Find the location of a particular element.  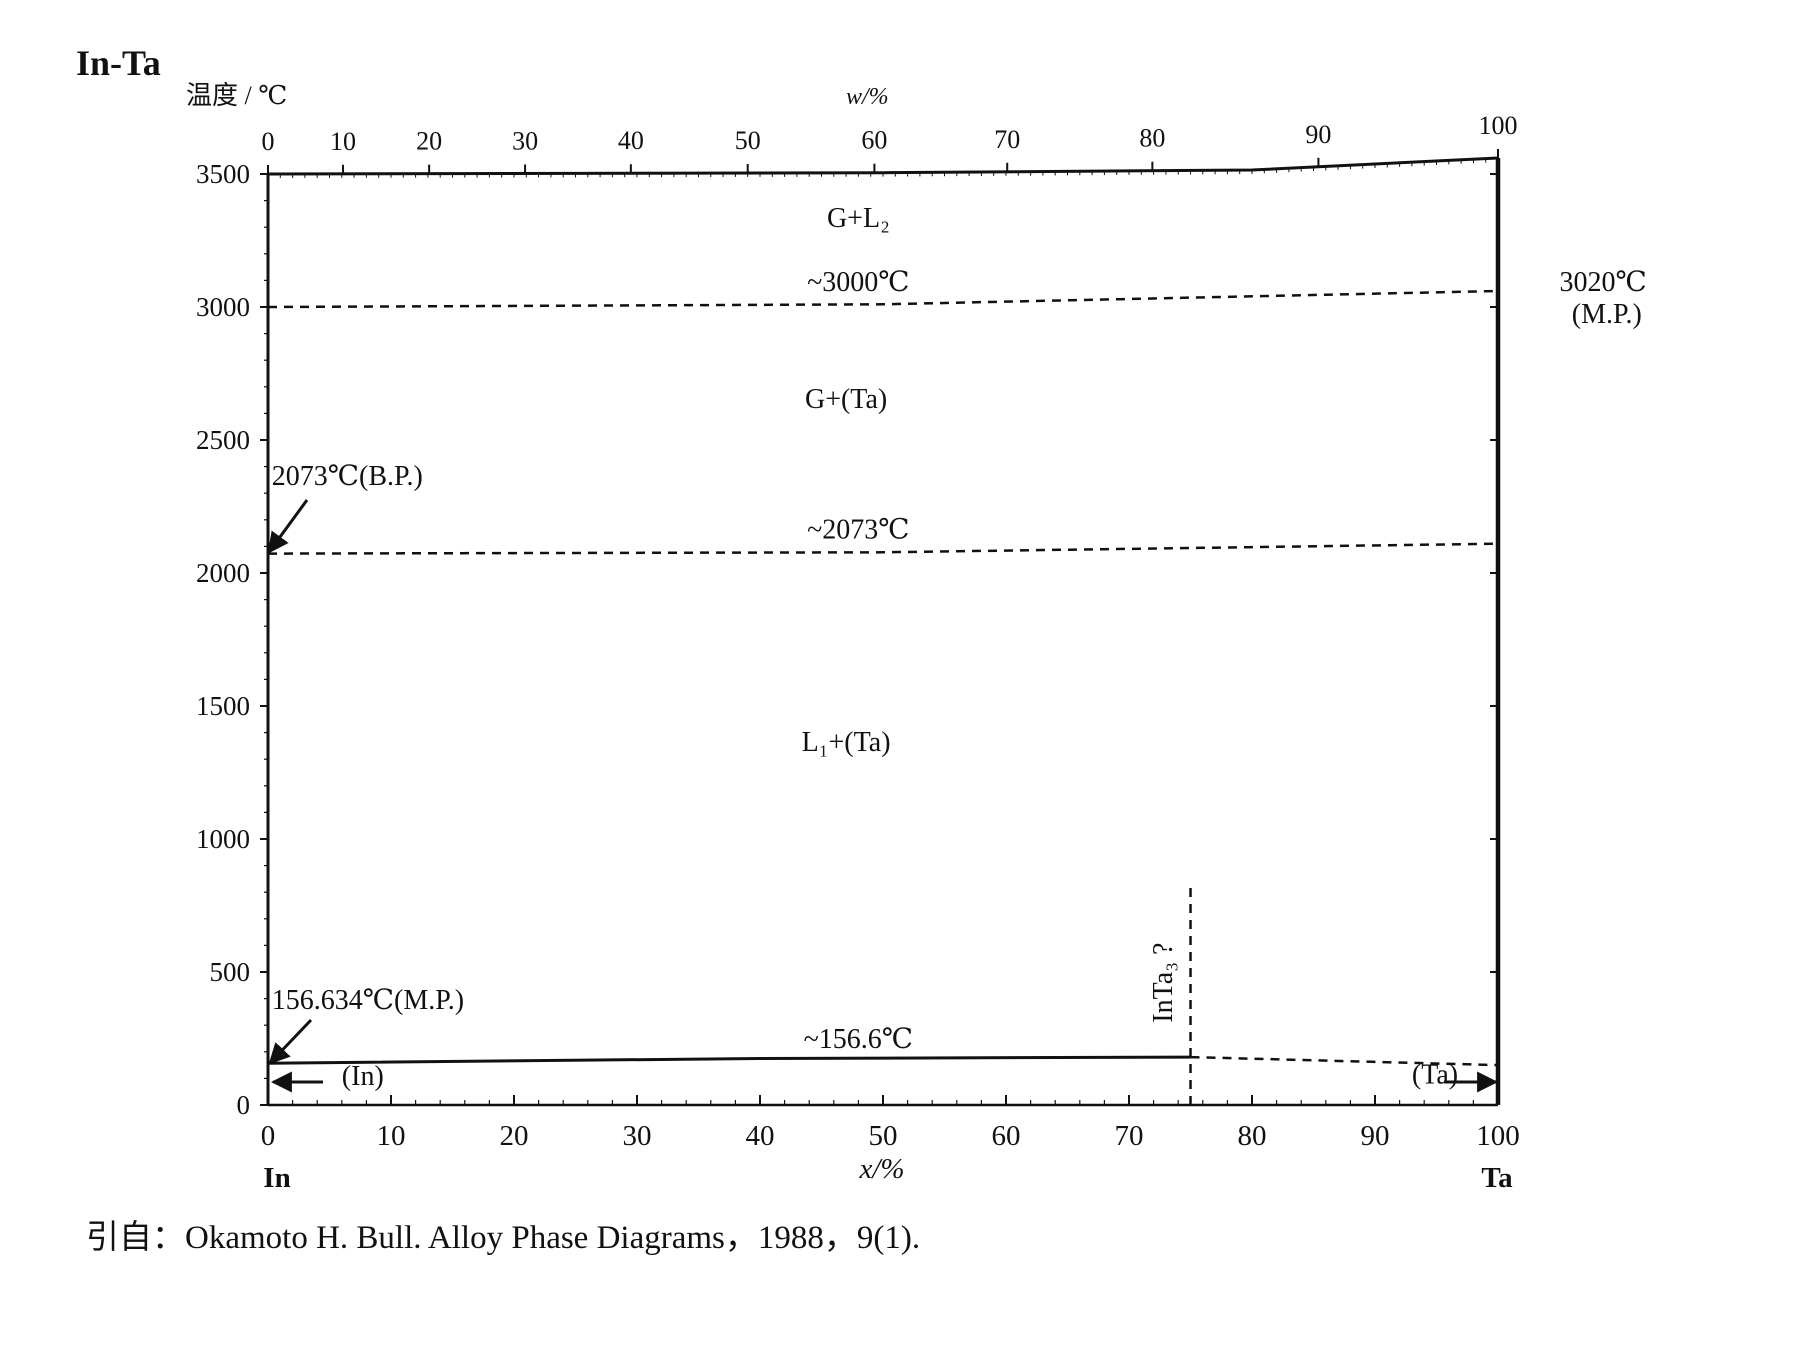

chart-title: In-Ta is located at coordinates (118, 63).